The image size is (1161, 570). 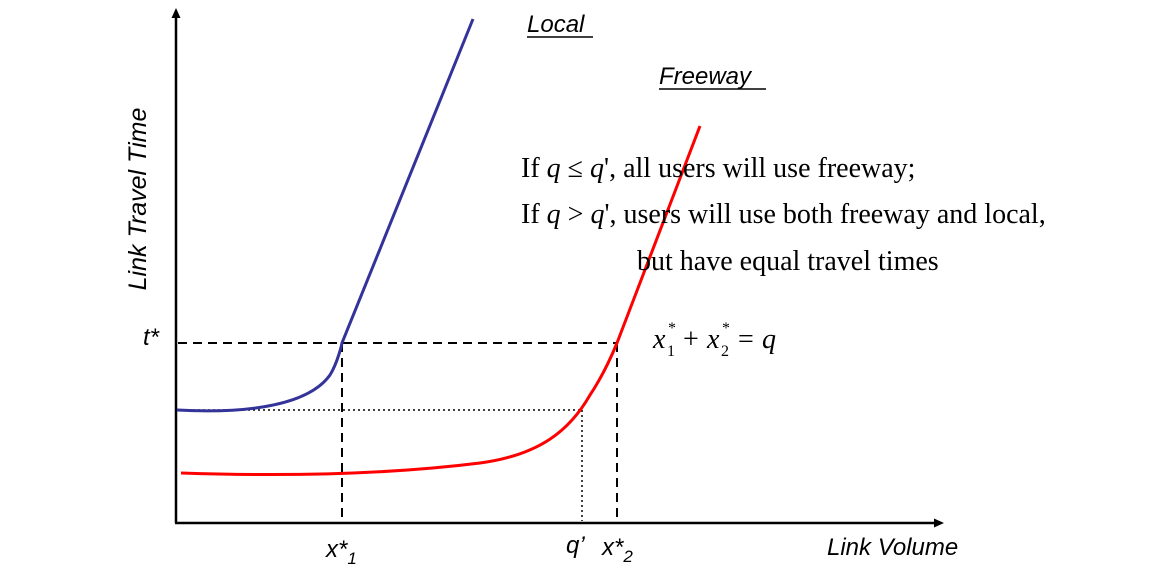 I want to click on t-star-label: t*, so click(x=151, y=337).